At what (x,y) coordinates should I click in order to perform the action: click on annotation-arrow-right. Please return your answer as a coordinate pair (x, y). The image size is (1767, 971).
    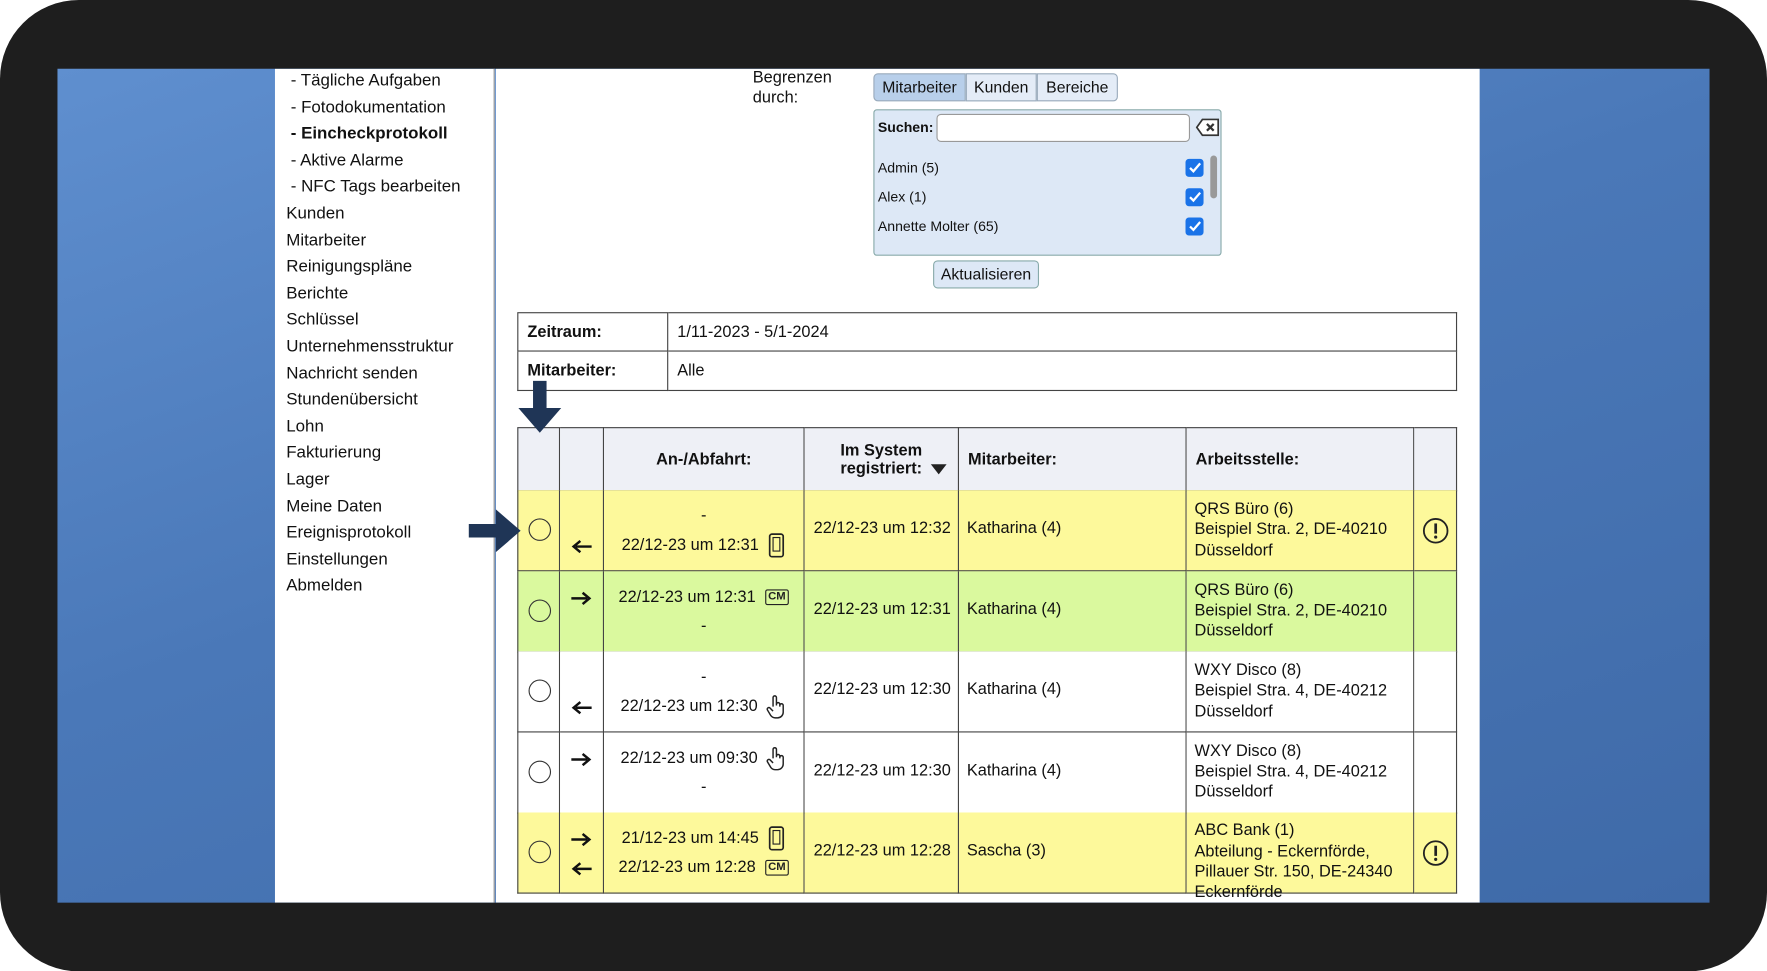
    Looking at the image, I should click on (494, 531).